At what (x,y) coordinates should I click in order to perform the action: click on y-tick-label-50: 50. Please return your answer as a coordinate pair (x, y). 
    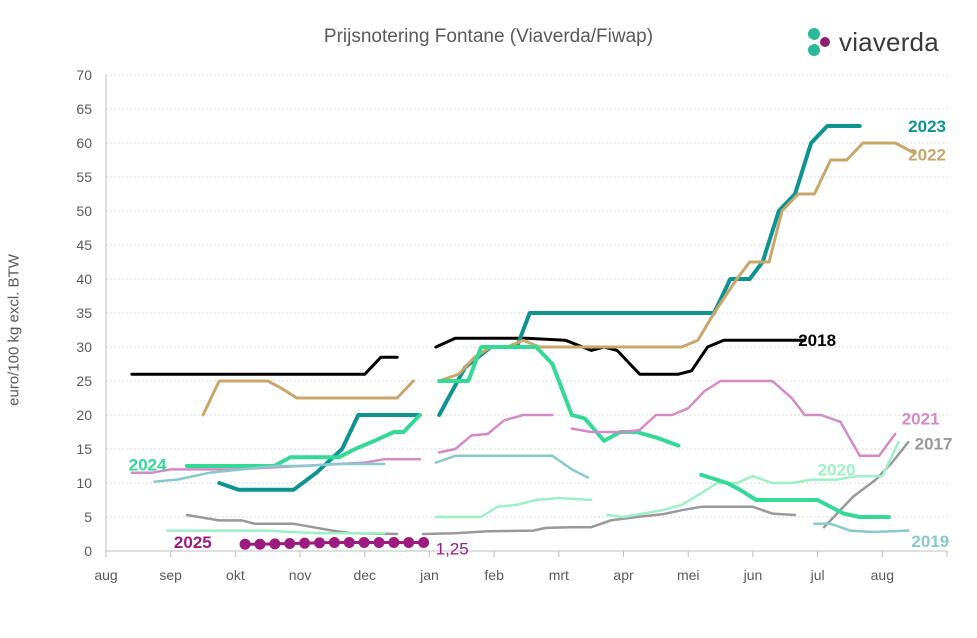
    Looking at the image, I should click on (84, 211).